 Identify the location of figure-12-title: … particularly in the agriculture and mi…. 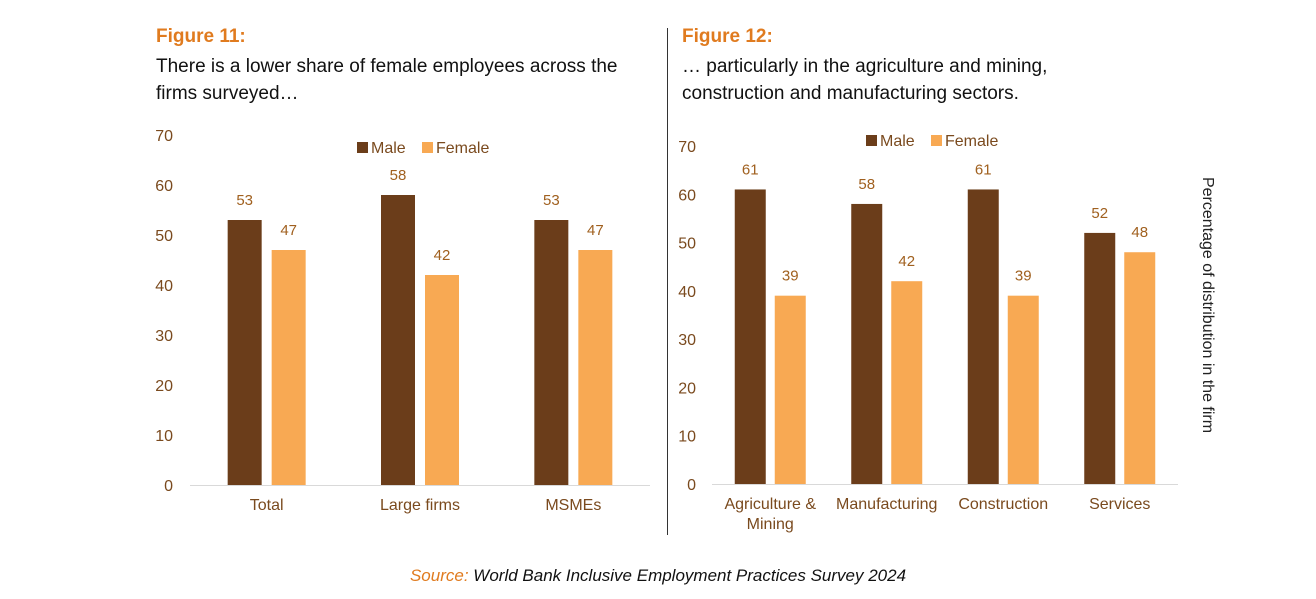
(865, 80).